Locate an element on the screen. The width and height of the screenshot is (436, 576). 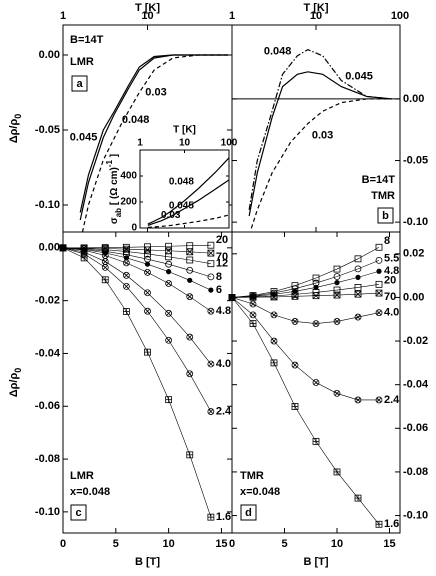
x-tick-label: 15 is located at coordinates (221, 544).